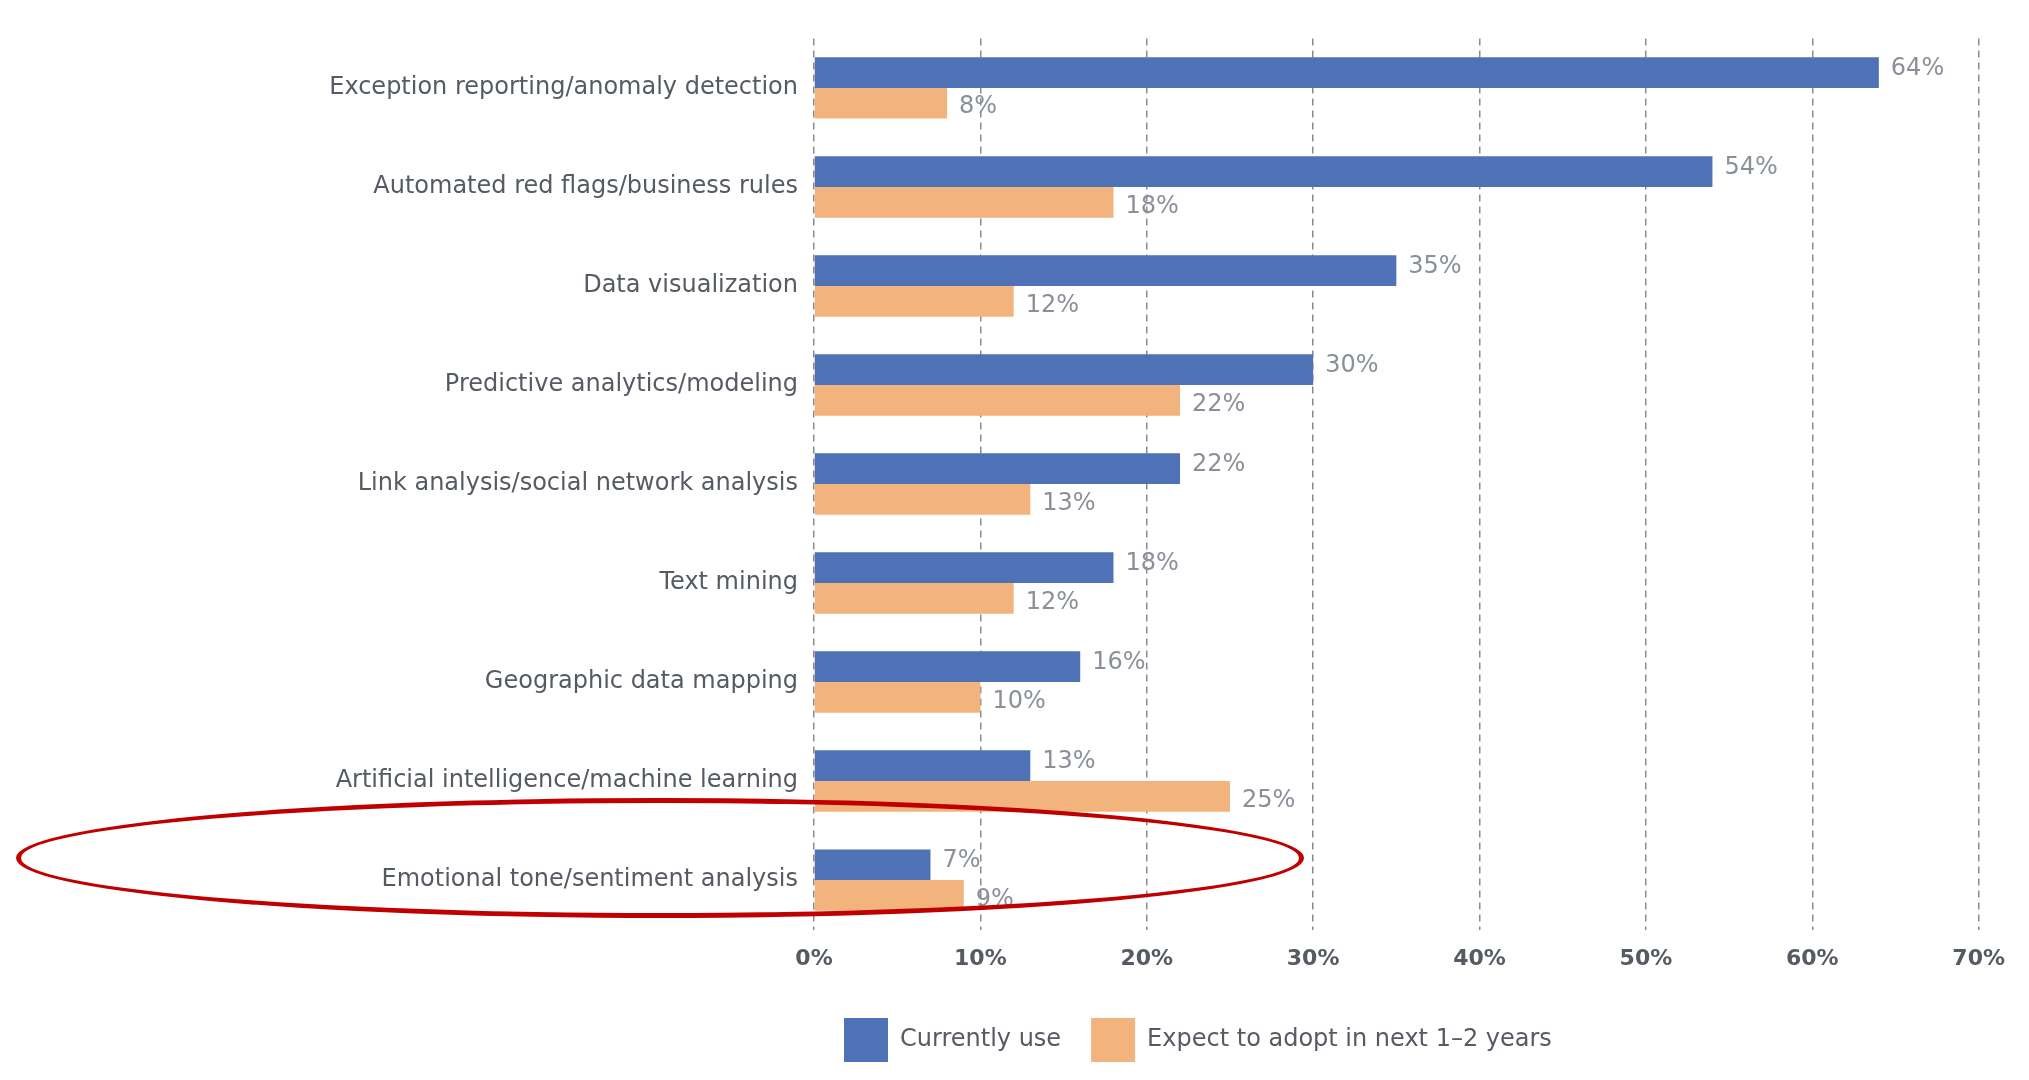  Describe the element at coordinates (621, 383) in the screenshot. I see `y-tick-label: Predictive analytics/modeling` at that location.